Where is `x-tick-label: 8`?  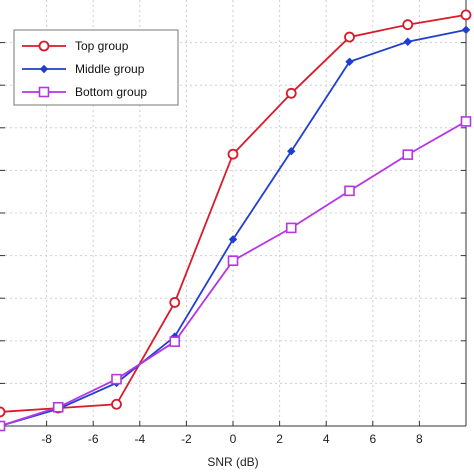 x-tick-label: 8 is located at coordinates (419, 439).